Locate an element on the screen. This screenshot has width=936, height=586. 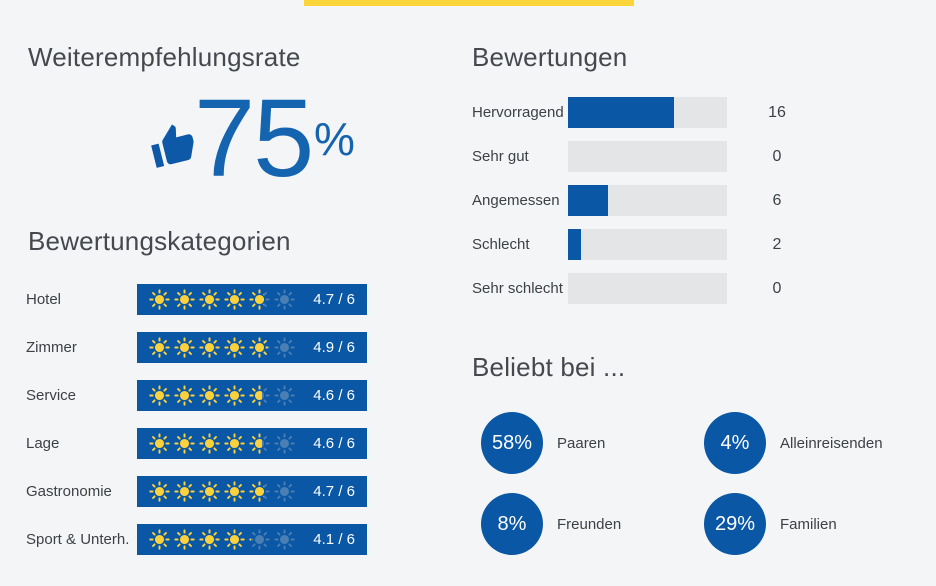
category-sun-bar: 4.9 / 6 is located at coordinates (252, 347).